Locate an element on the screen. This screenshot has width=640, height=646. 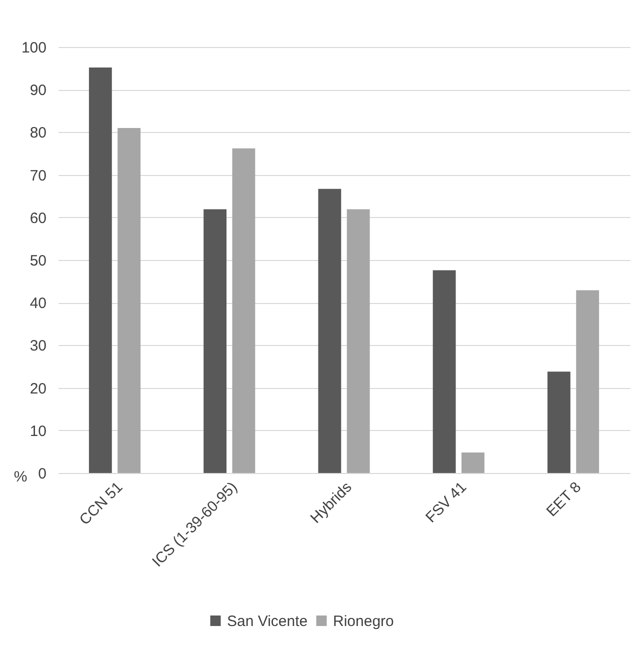
y-tick-label: 20 is located at coordinates (38, 389).